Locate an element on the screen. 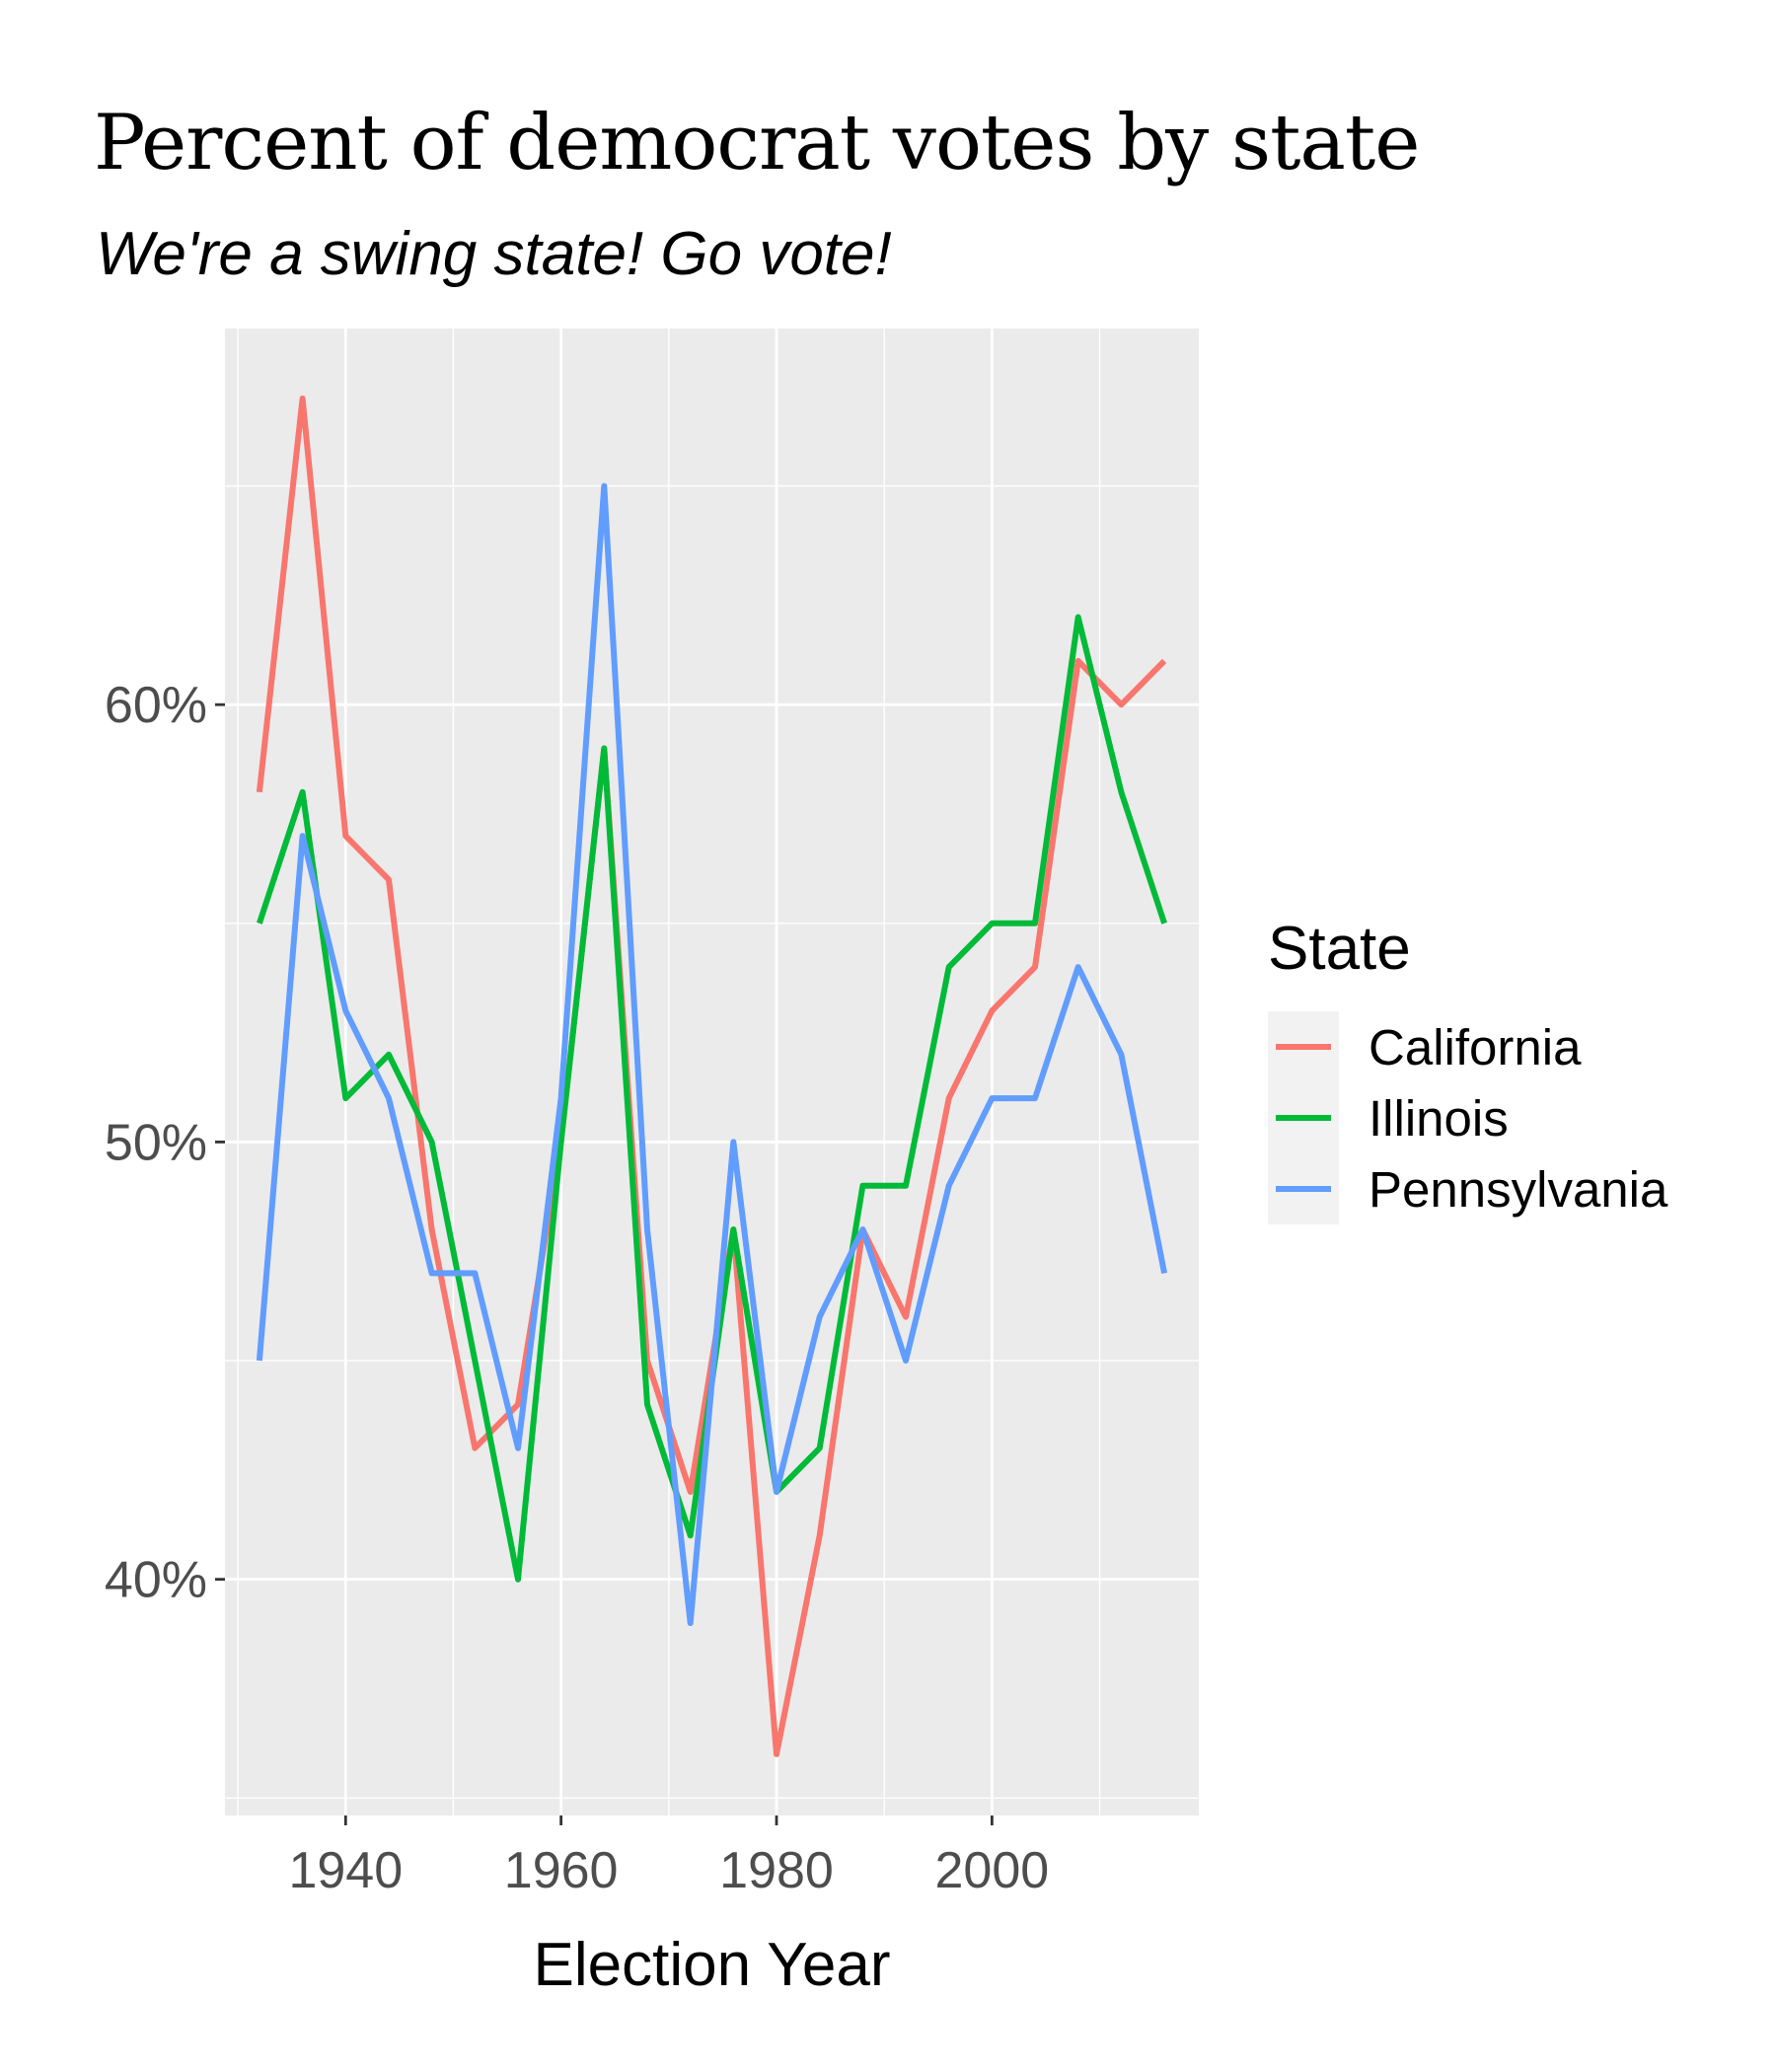  x-tick-label: 1960 is located at coordinates (562, 1870).